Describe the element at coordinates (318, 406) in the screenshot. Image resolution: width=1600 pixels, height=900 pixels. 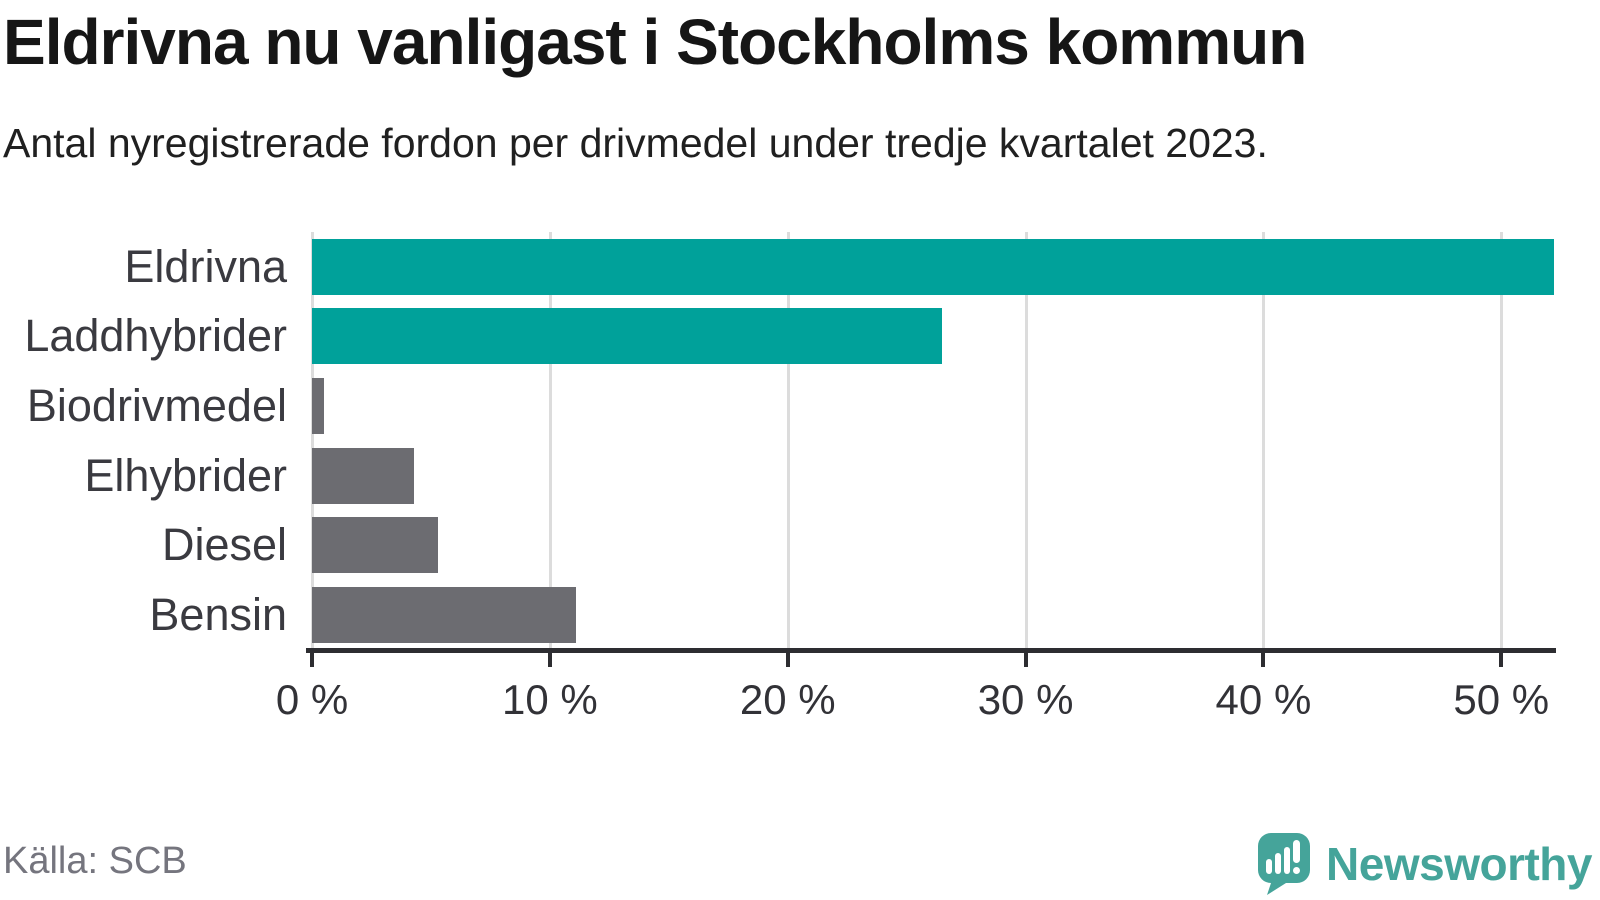
I see `bar-biodrivmedel` at that location.